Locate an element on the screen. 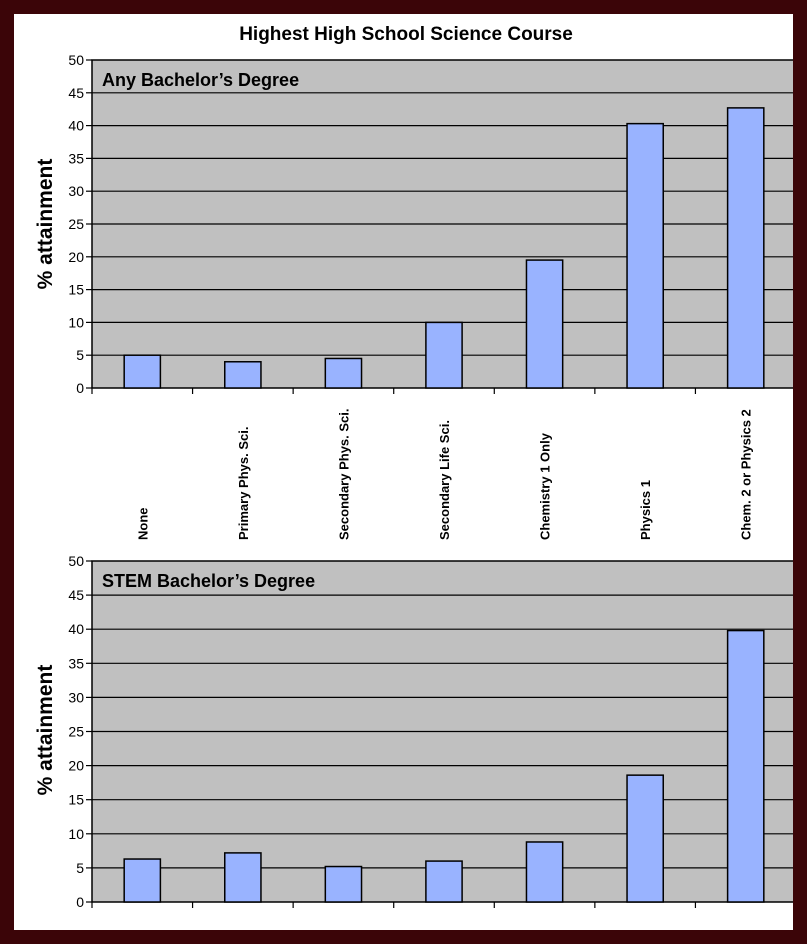 This screenshot has width=807, height=944. panel-1-x-ticks is located at coordinates (394, 391).